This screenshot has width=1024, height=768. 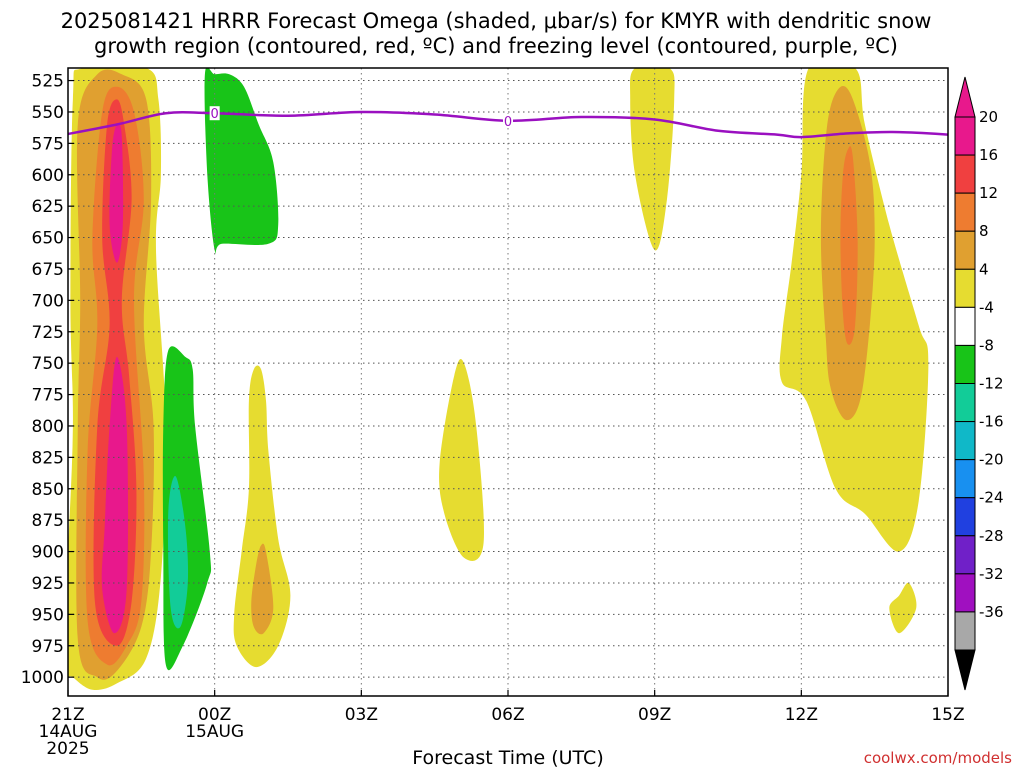 What do you see at coordinates (214, 732) in the screenshot?
I see `x-tick-sublabel: 15AUG` at bounding box center [214, 732].